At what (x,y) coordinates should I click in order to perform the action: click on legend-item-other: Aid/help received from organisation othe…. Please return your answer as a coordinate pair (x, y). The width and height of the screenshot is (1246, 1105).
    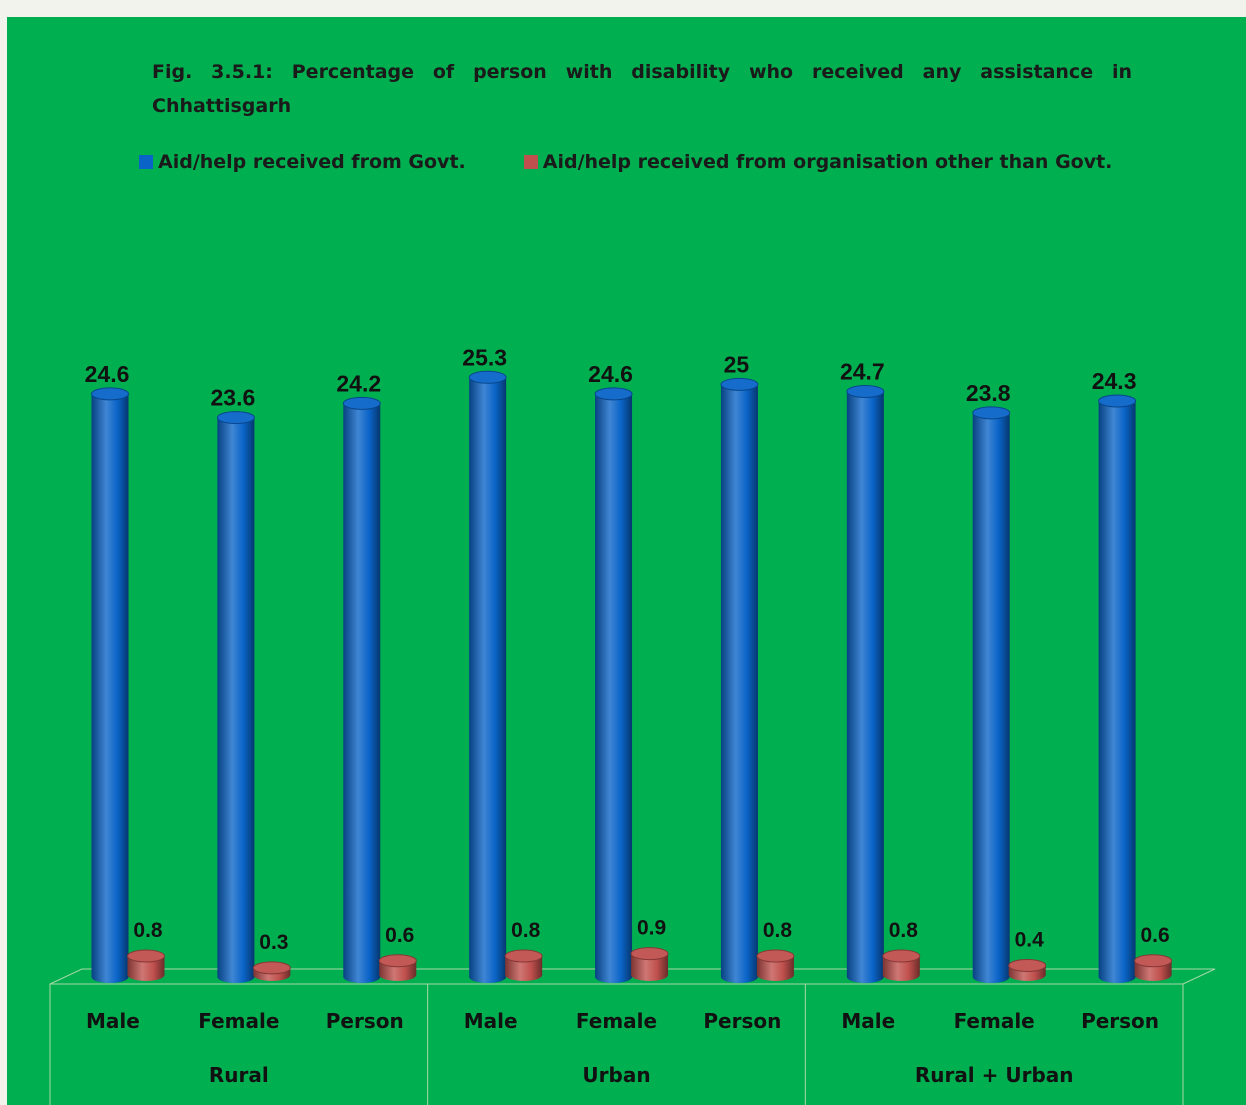
    Looking at the image, I should click on (818, 162).